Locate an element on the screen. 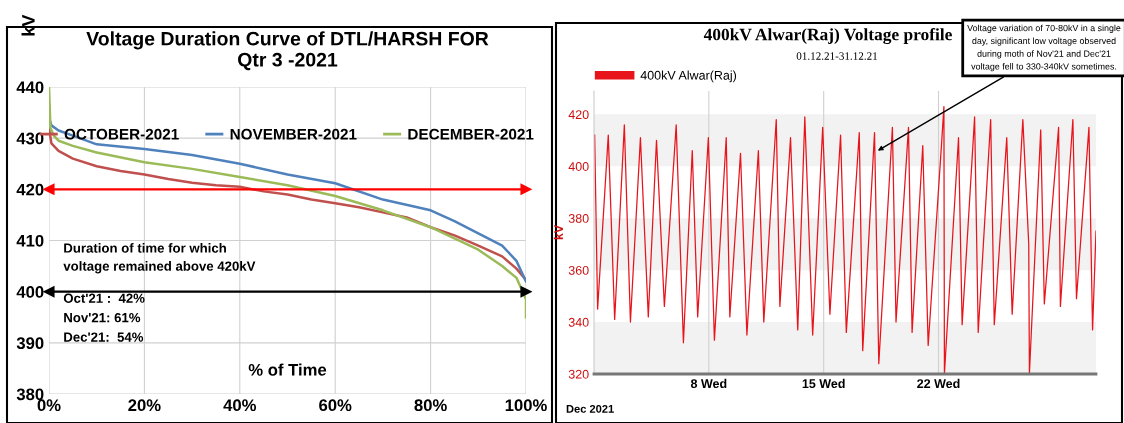  y-tick-label: 390 is located at coordinates (30, 343).